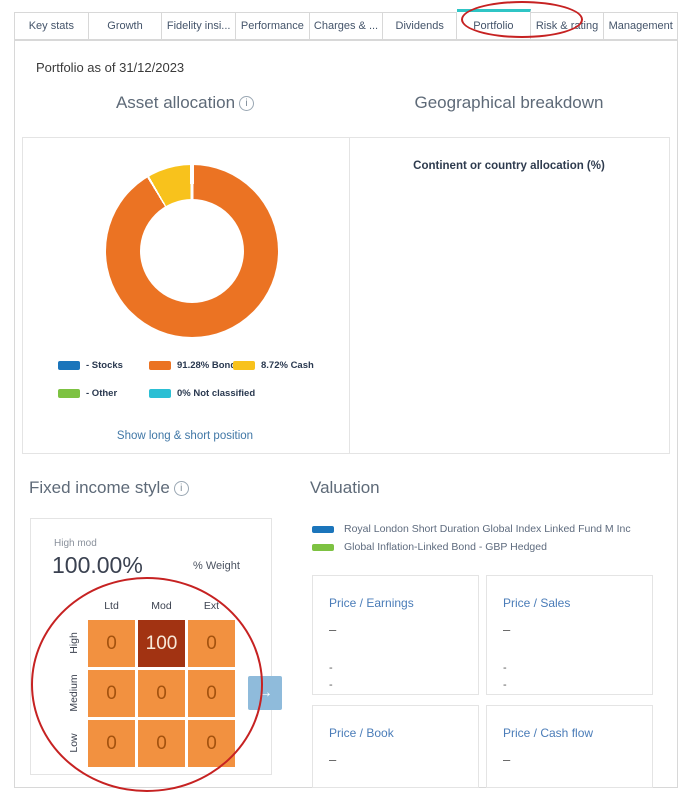  I want to click on grid-cell-low-ext: 0, so click(211, 743).